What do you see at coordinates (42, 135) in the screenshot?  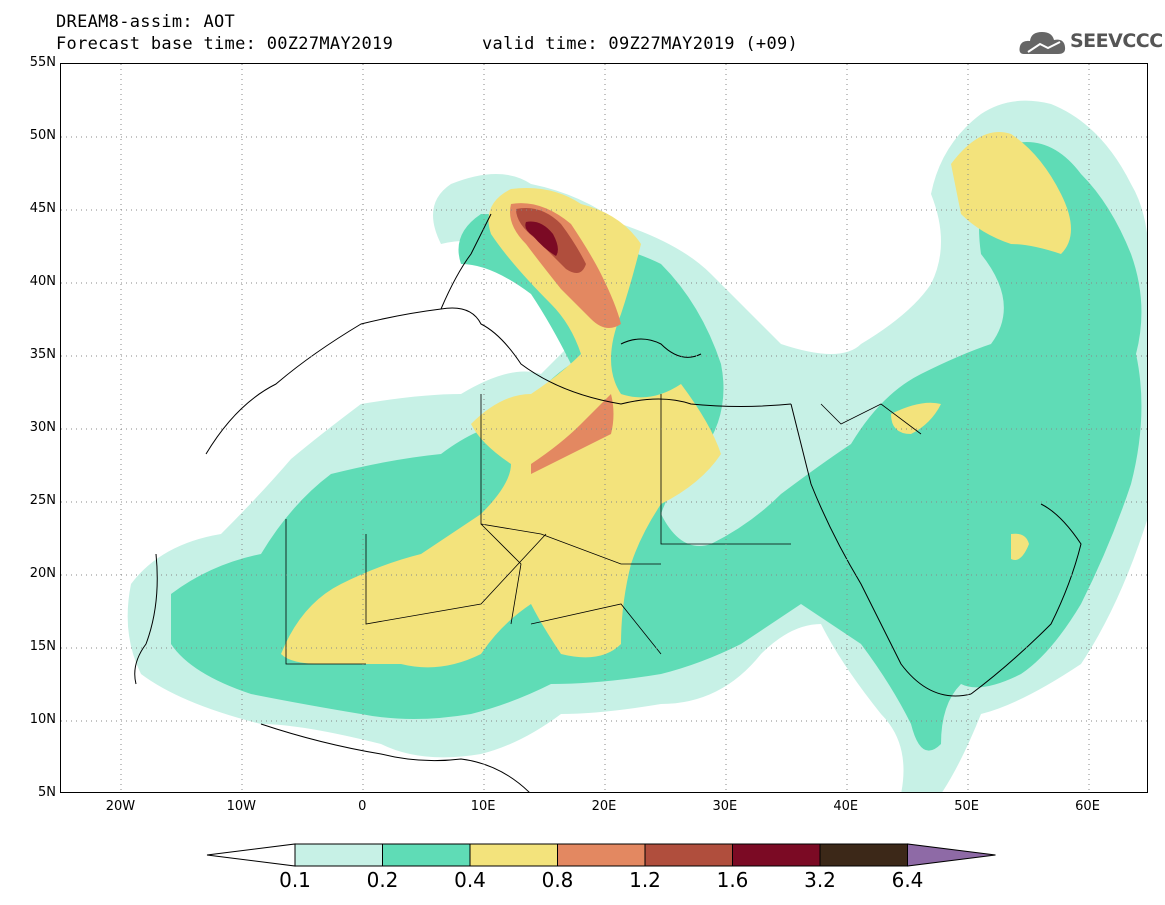 I see `lat-label: 50N` at bounding box center [42, 135].